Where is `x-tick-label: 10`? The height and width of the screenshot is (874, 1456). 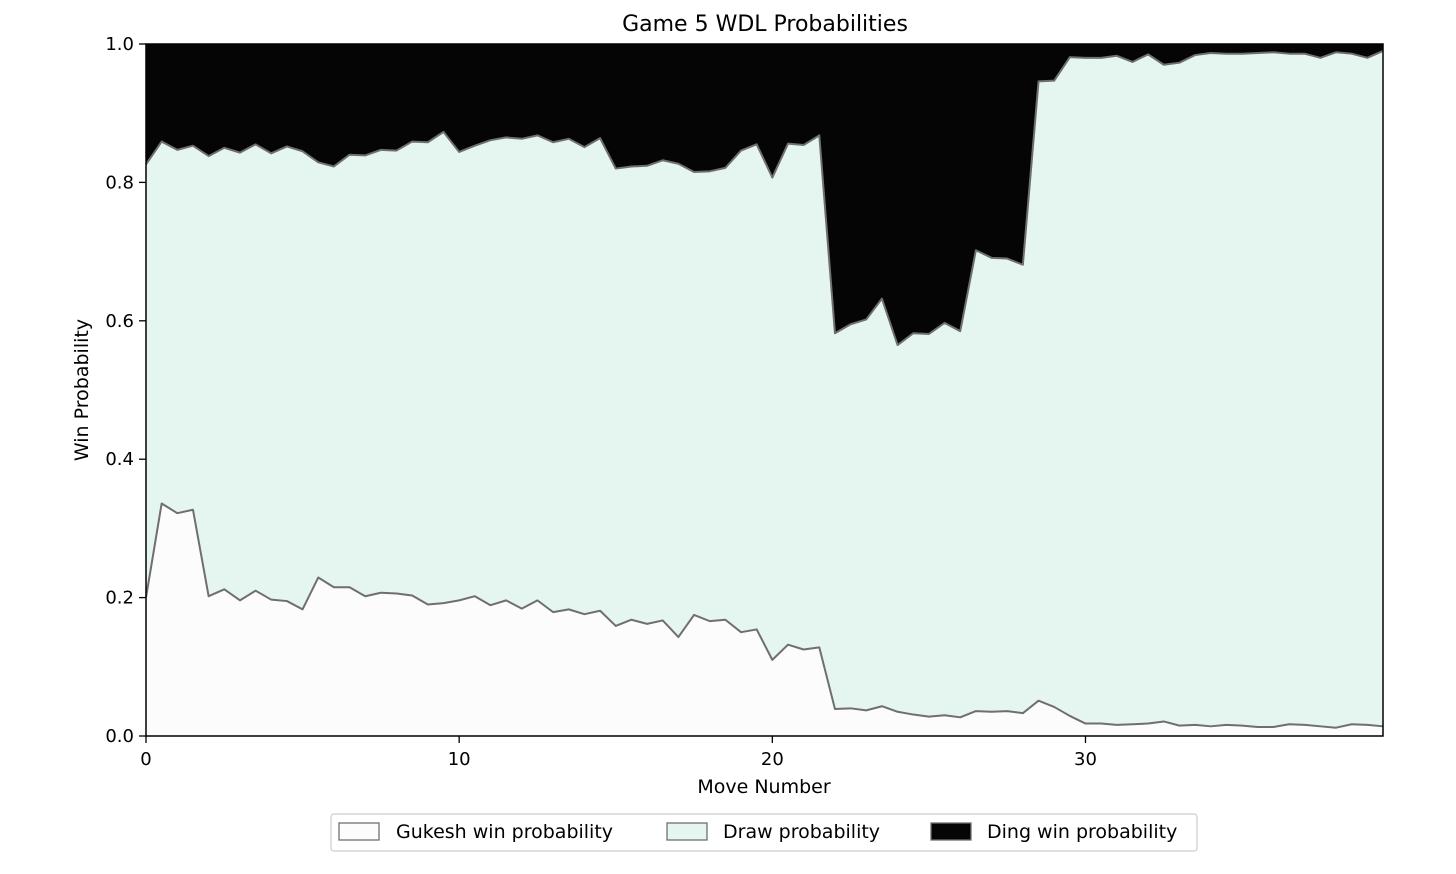 x-tick-label: 10 is located at coordinates (459, 759).